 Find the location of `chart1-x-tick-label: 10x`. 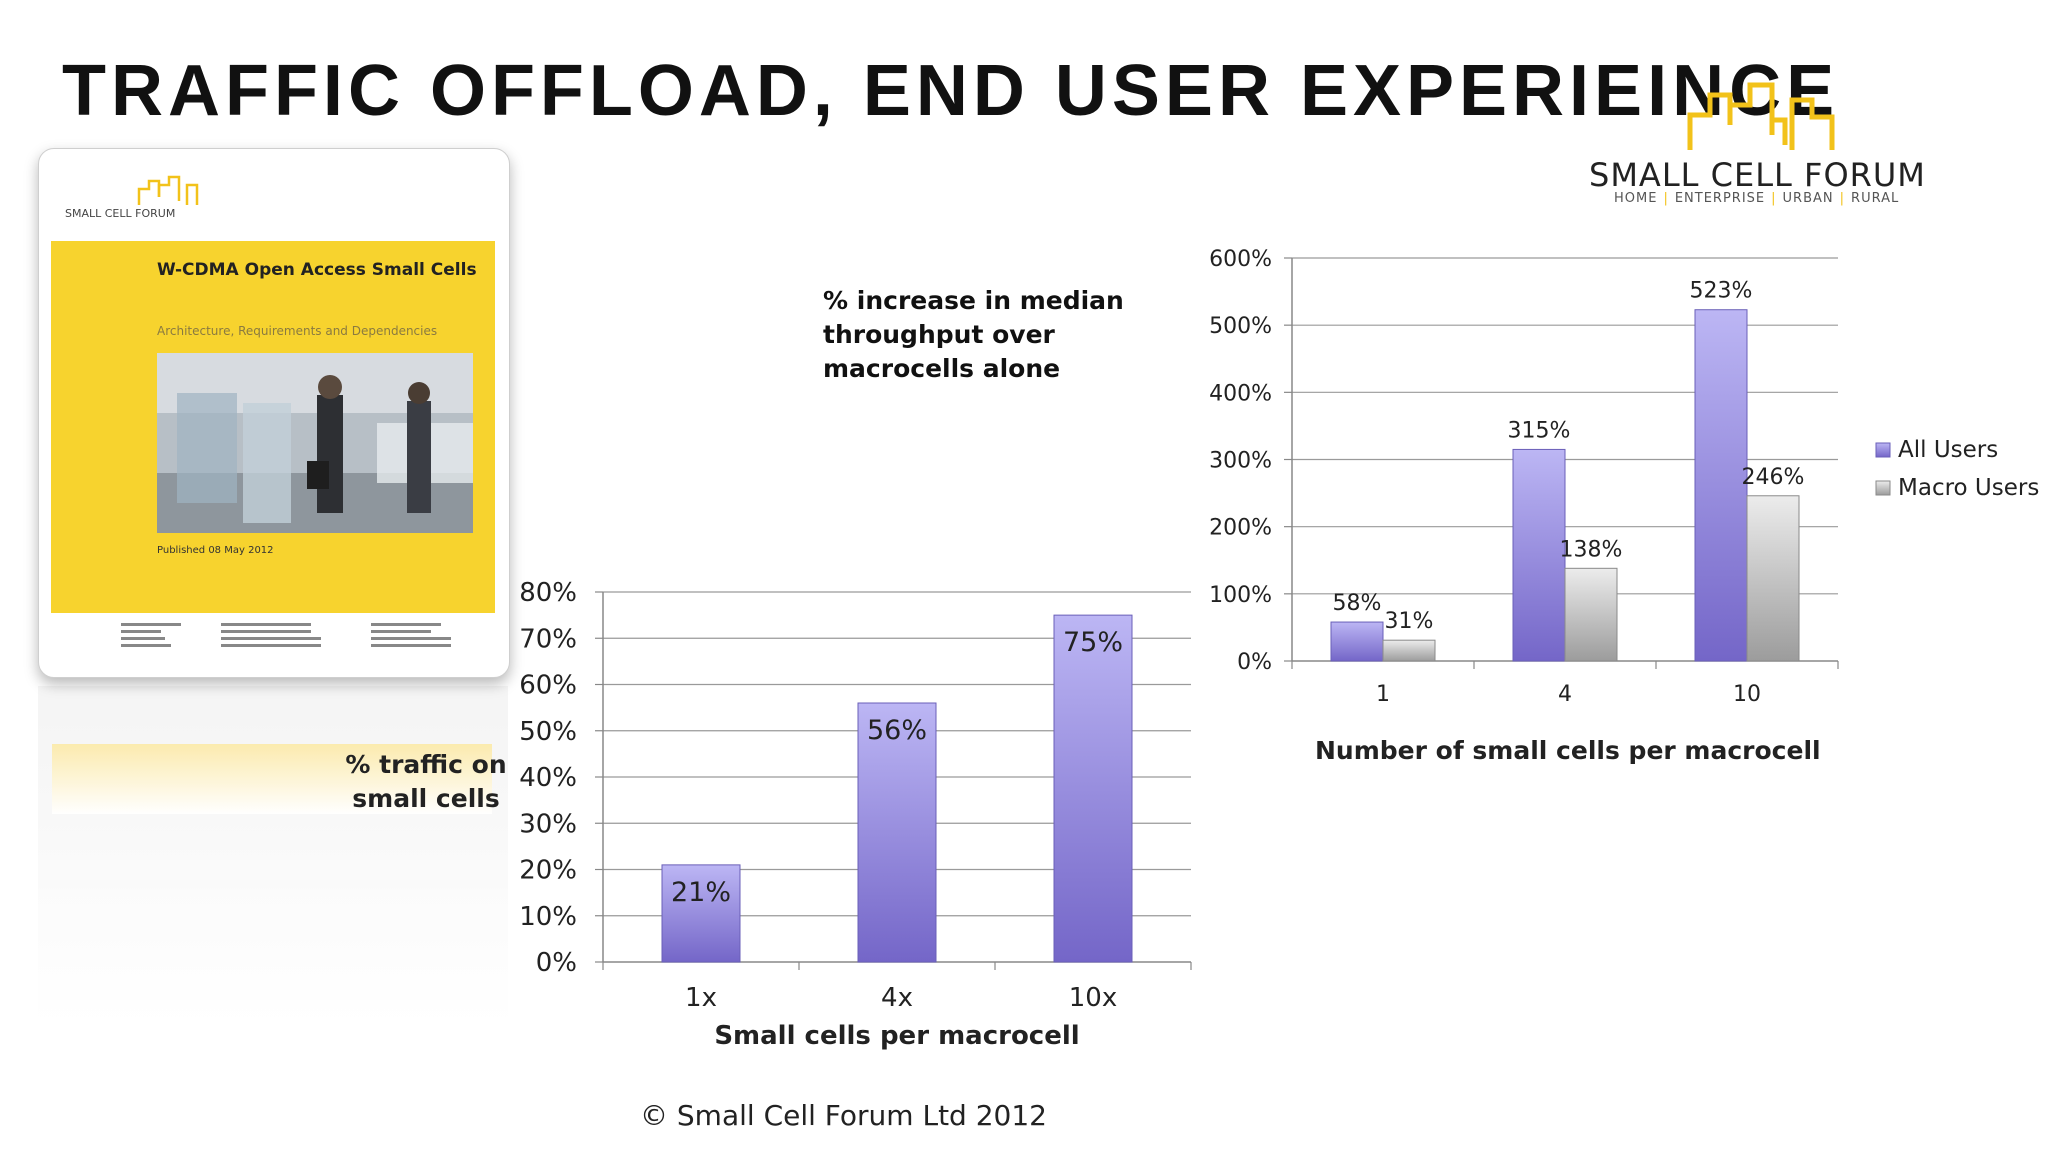

chart1-x-tick-label: 10x is located at coordinates (1093, 998).